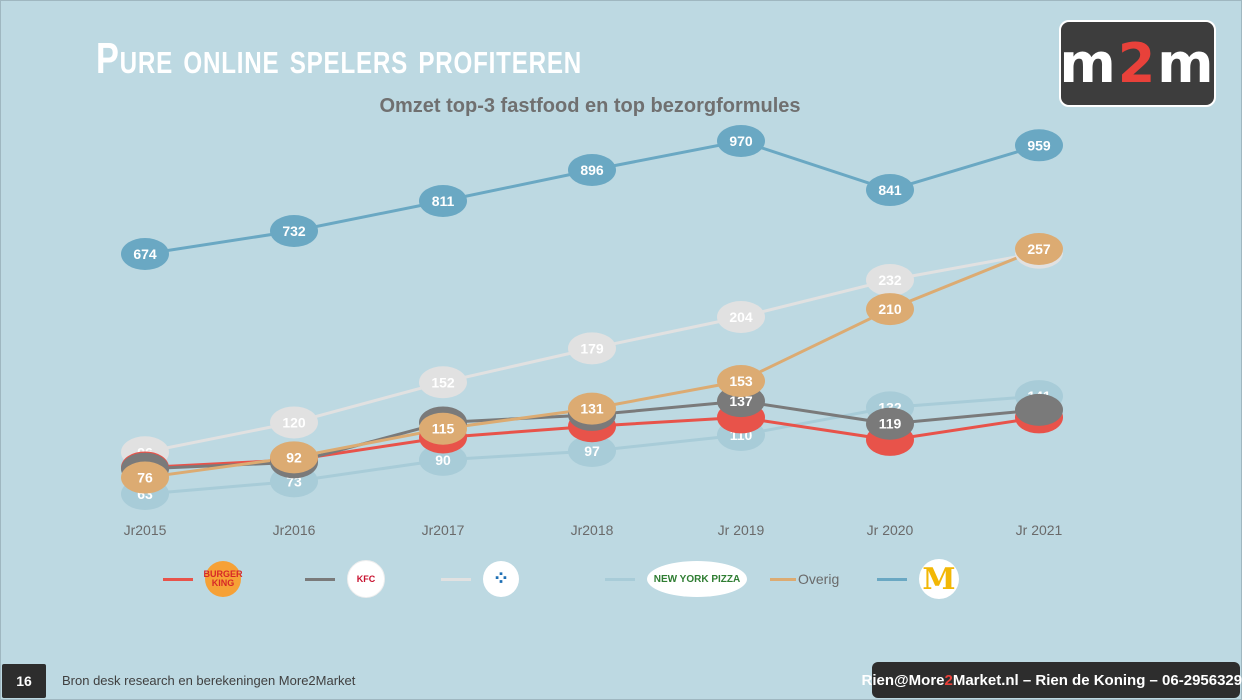 Image resolution: width=1242 pixels, height=700 pixels. I want to click on mcdonalds-logo-icon: M, so click(939, 579).